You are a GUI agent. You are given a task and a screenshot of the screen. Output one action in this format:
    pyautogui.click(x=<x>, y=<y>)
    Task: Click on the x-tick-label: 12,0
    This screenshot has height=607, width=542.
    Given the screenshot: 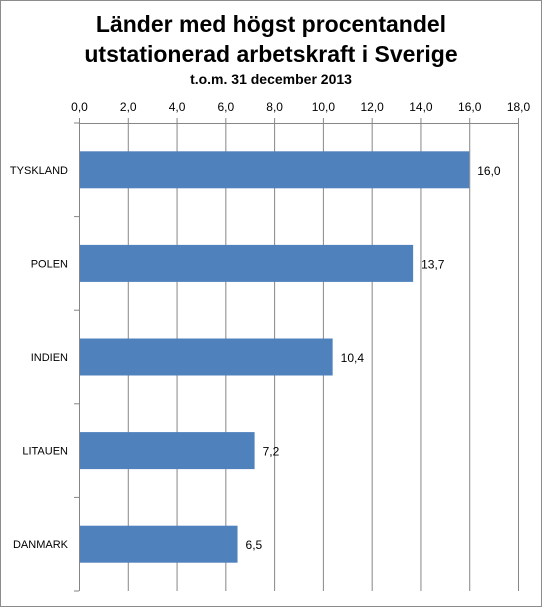 What is the action you would take?
    pyautogui.click(x=372, y=107)
    